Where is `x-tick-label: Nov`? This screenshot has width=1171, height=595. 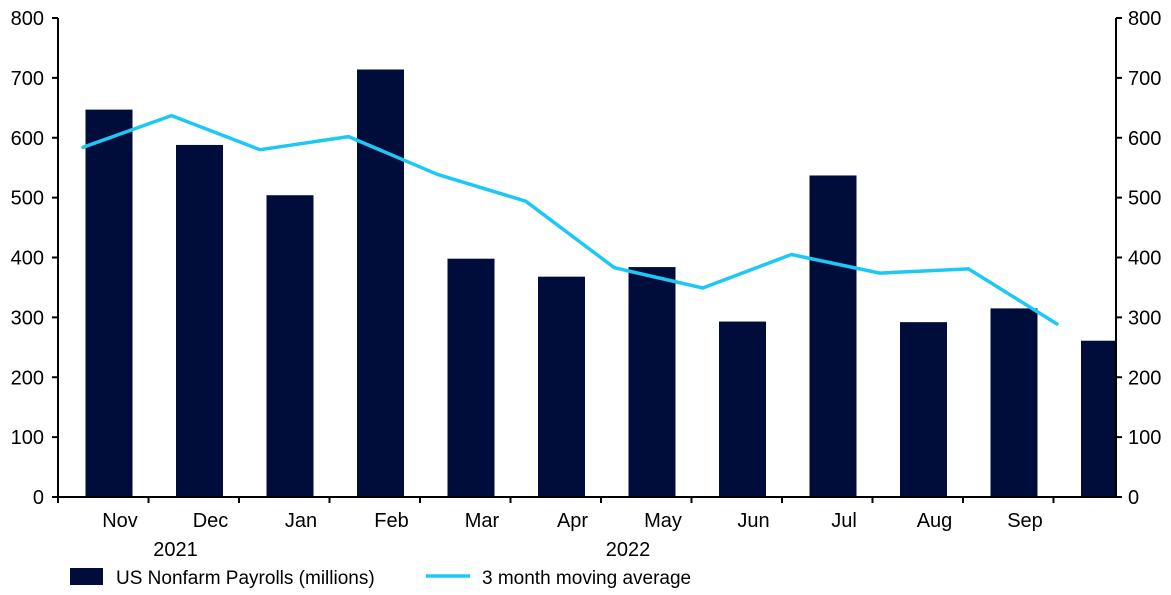 x-tick-label: Nov is located at coordinates (120, 521).